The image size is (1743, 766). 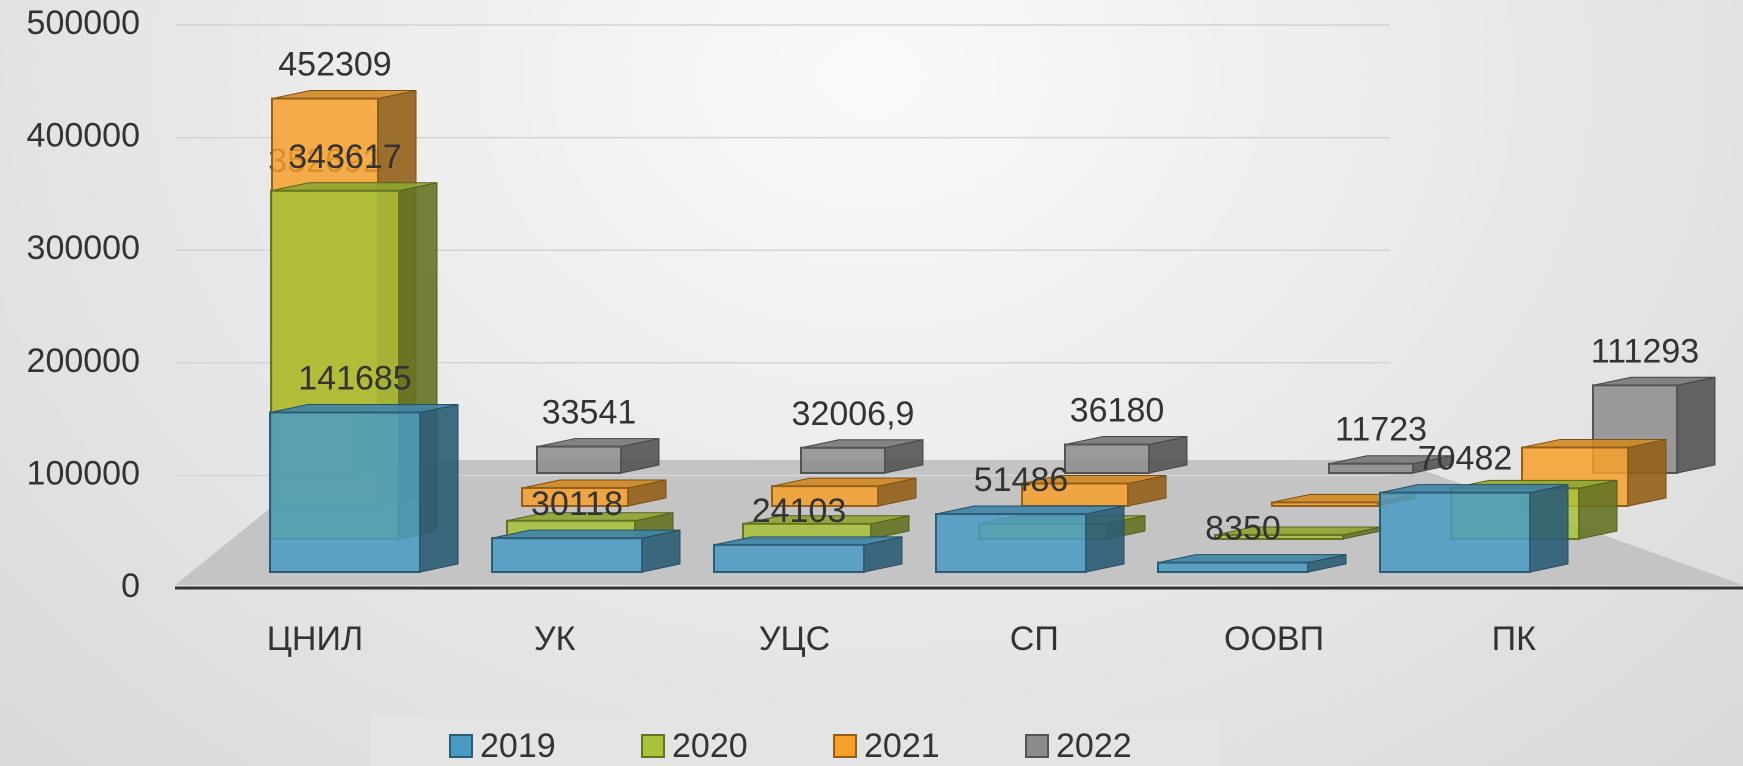 I want to click on legend-label: 2022, so click(x=1094, y=746).